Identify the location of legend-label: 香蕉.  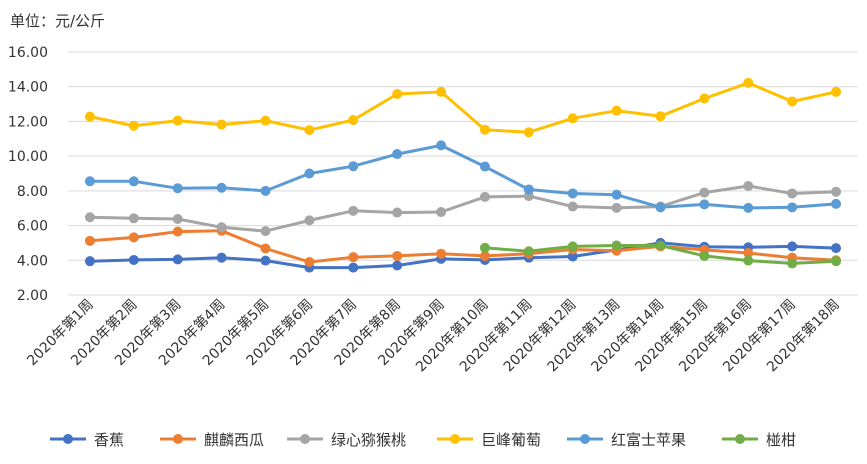
(109, 440).